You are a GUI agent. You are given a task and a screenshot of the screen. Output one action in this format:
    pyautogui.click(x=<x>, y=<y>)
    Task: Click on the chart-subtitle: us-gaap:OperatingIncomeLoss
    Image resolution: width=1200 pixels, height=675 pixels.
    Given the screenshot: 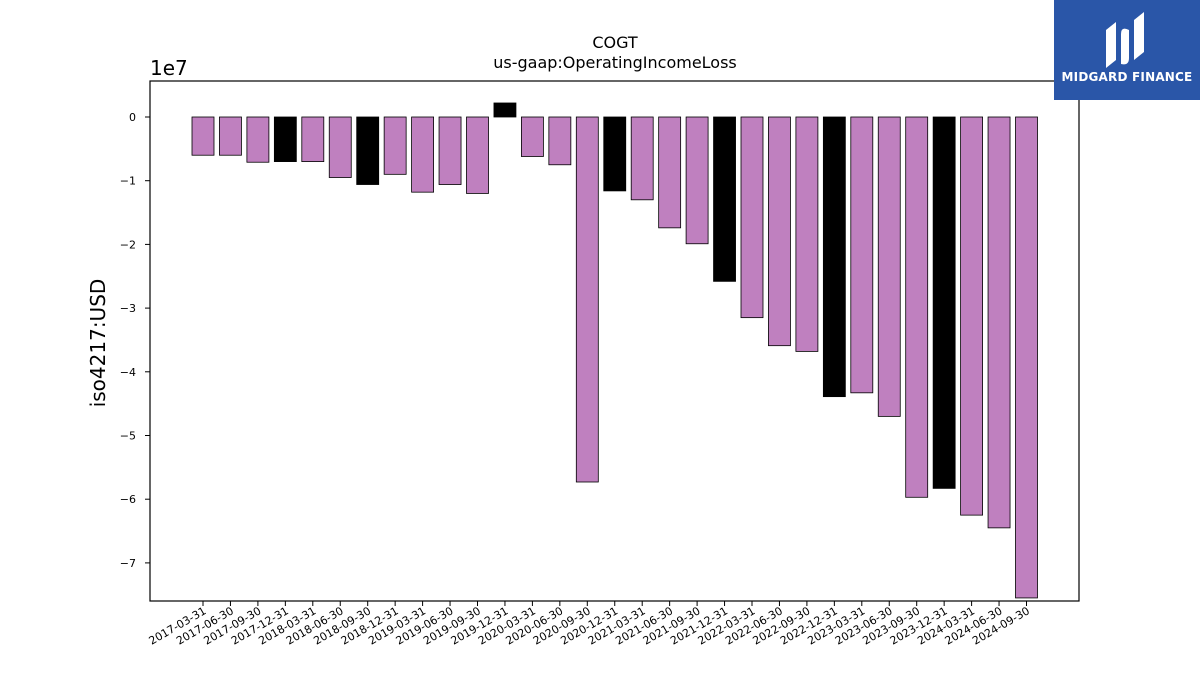 What is the action you would take?
    pyautogui.click(x=615, y=62)
    